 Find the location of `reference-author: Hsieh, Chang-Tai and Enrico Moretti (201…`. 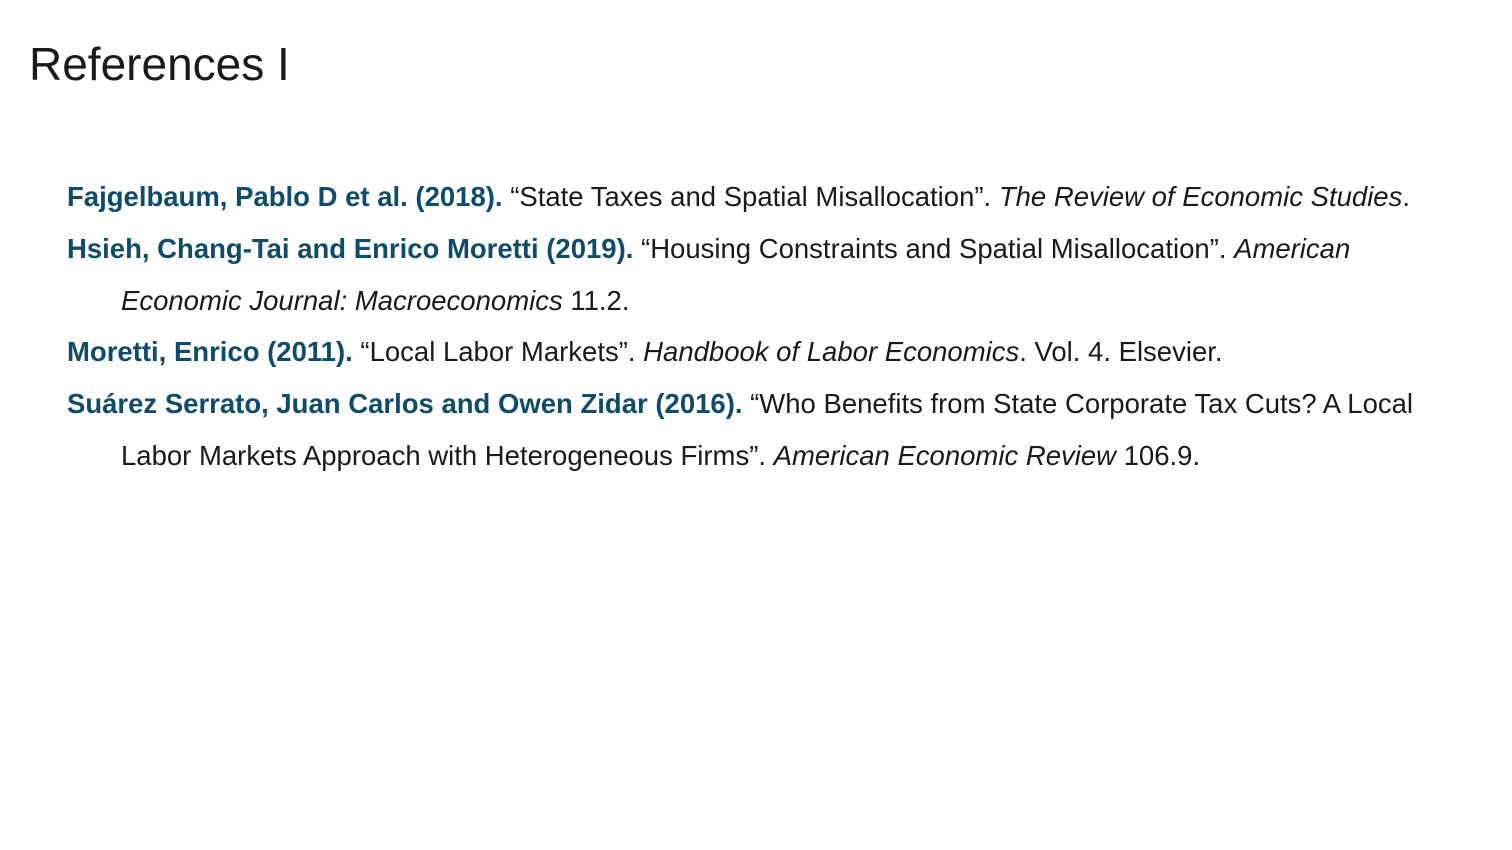

reference-author: Hsieh, Chang-Tai and Enrico Moretti (201… is located at coordinates (350, 248).